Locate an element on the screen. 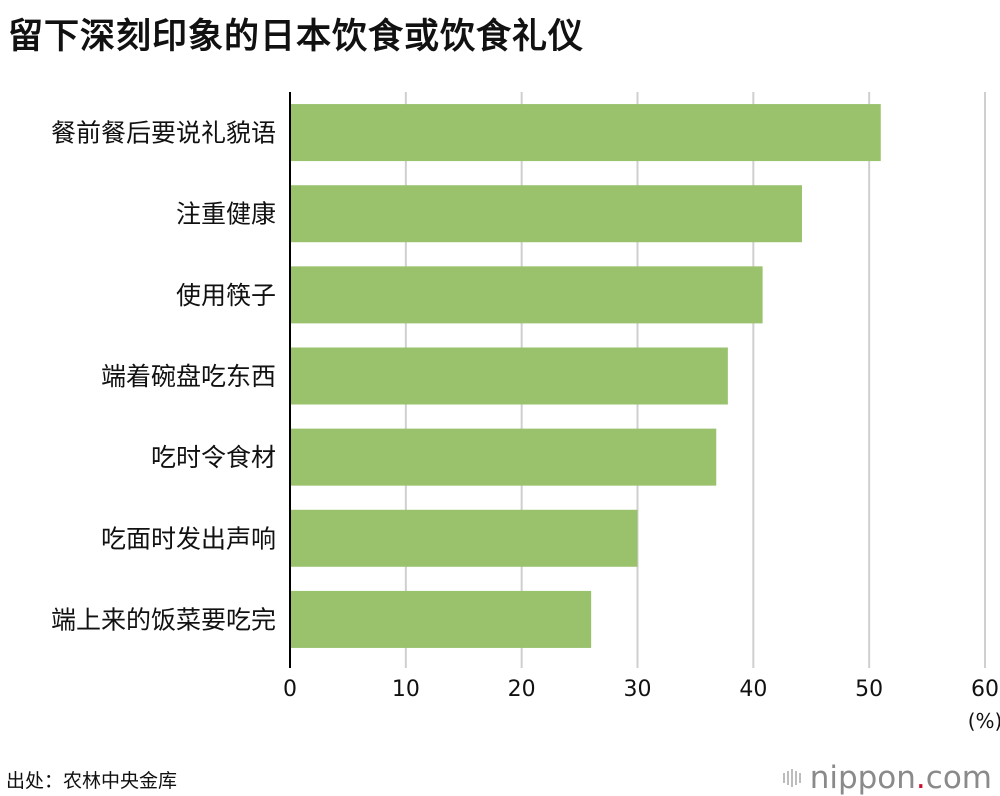  x-tick-label: 20 is located at coordinates (522, 689).